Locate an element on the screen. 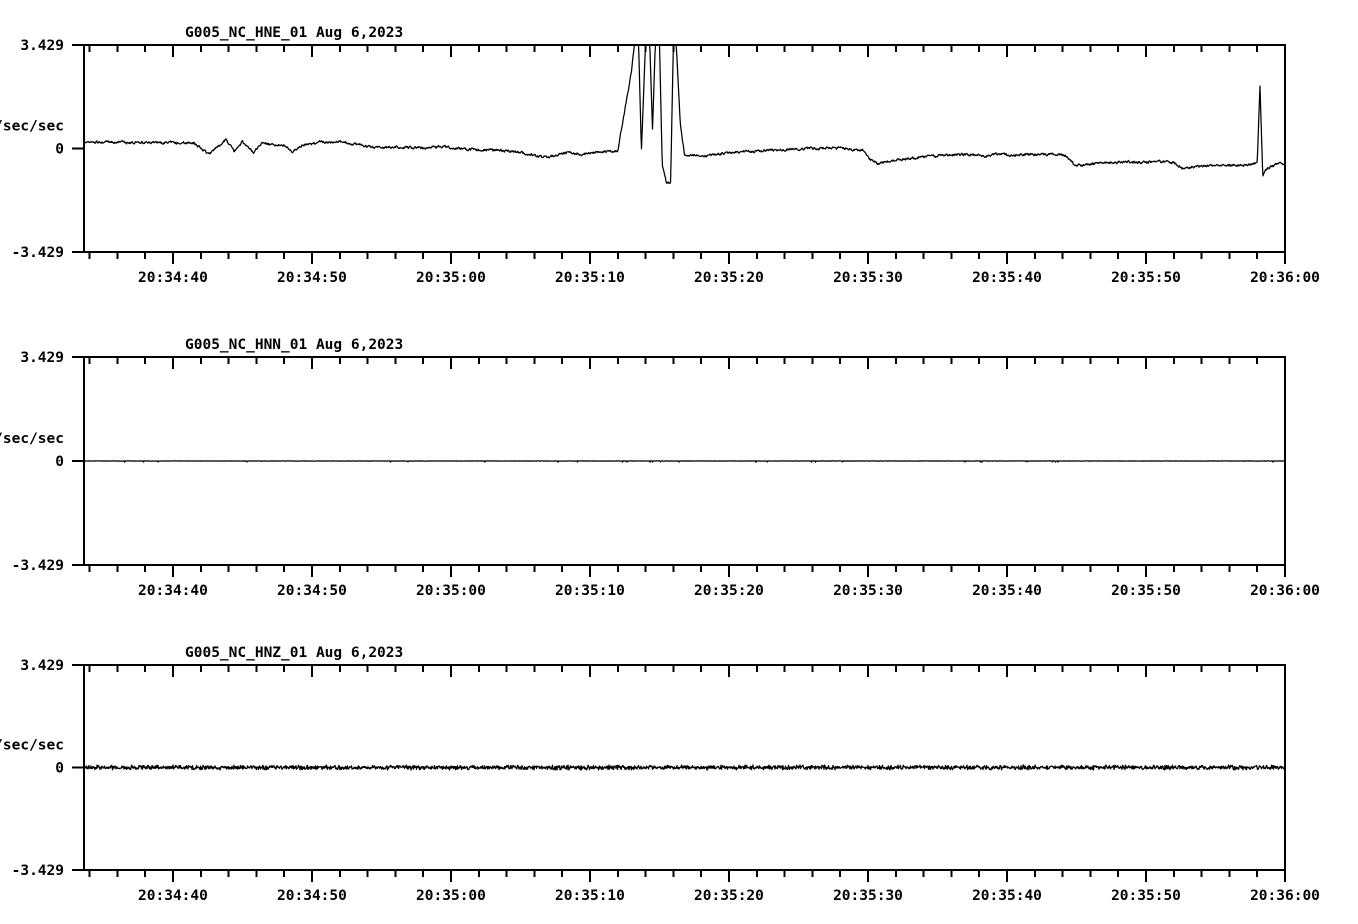  panel-title: G005_NC_HNZ_01 Aug 6,2023 is located at coordinates (294, 653).